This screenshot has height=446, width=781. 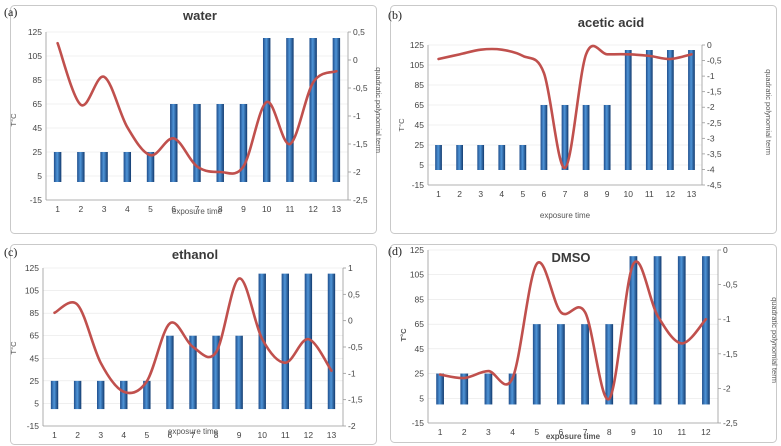 I want to click on chart-title: ethanol, so click(x=195, y=254).